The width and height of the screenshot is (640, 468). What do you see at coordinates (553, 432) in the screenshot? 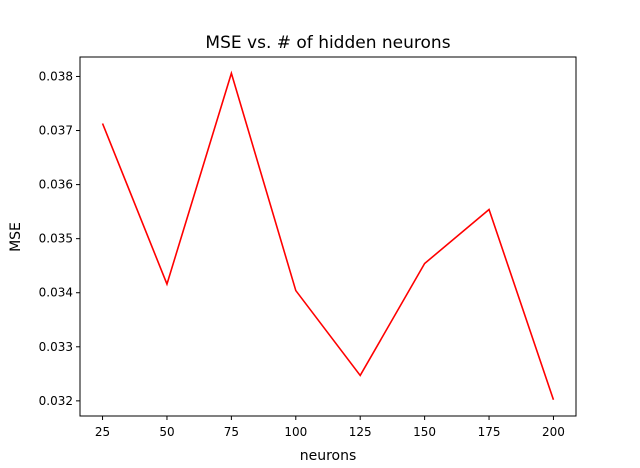
I see `x-tick-label: 200` at bounding box center [553, 432].